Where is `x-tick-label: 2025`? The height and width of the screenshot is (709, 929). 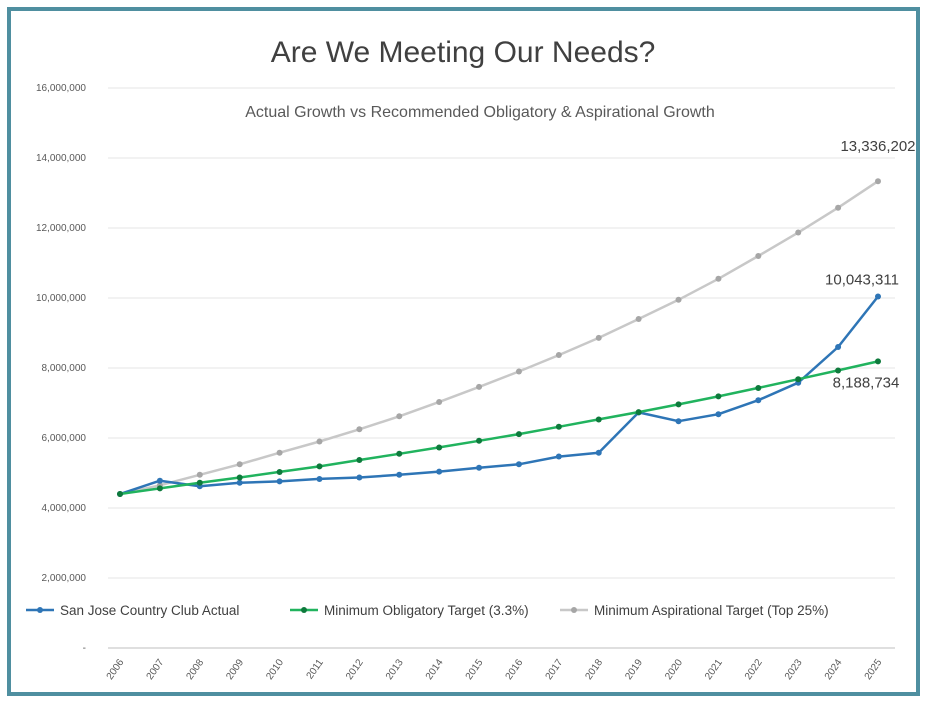 x-tick-label: 2025 is located at coordinates (874, 669).